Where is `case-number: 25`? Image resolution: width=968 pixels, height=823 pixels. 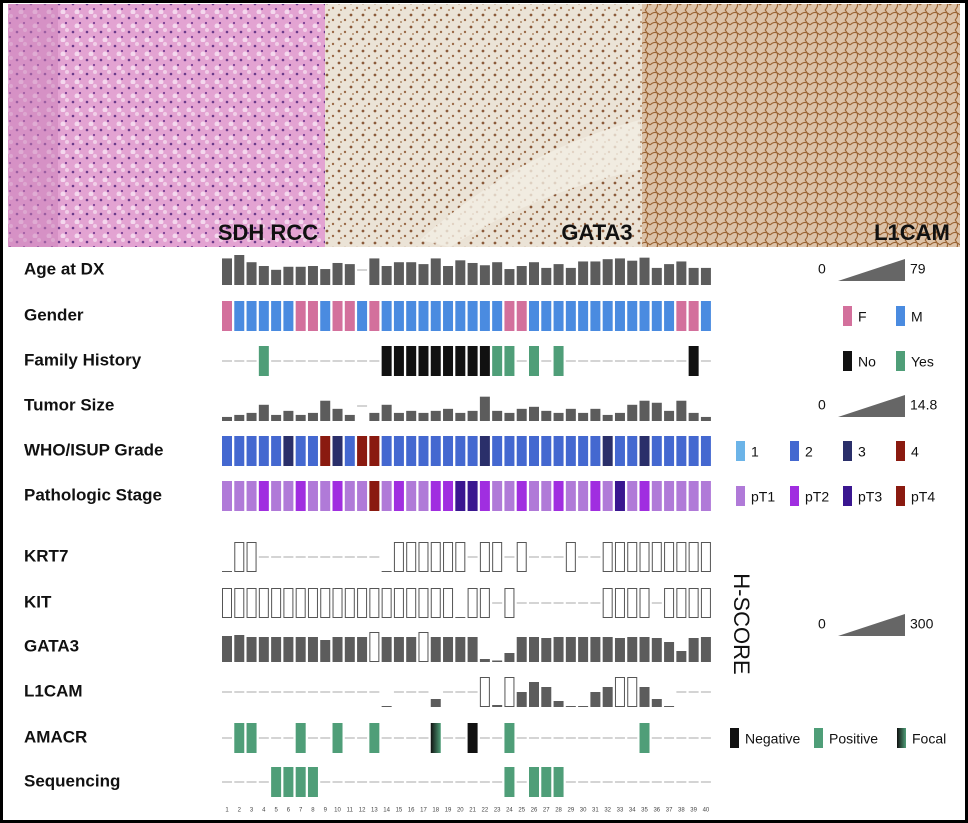
case-number: 25 is located at coordinates (521, 811).